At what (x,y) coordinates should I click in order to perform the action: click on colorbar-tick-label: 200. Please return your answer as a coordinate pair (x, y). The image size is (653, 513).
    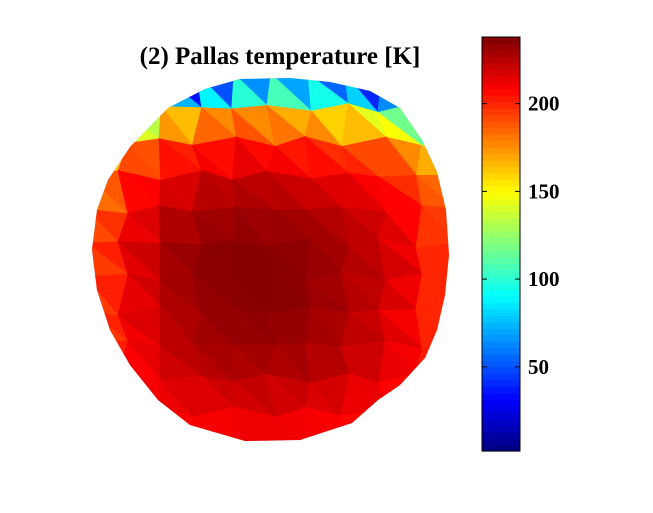
    Looking at the image, I should click on (544, 104).